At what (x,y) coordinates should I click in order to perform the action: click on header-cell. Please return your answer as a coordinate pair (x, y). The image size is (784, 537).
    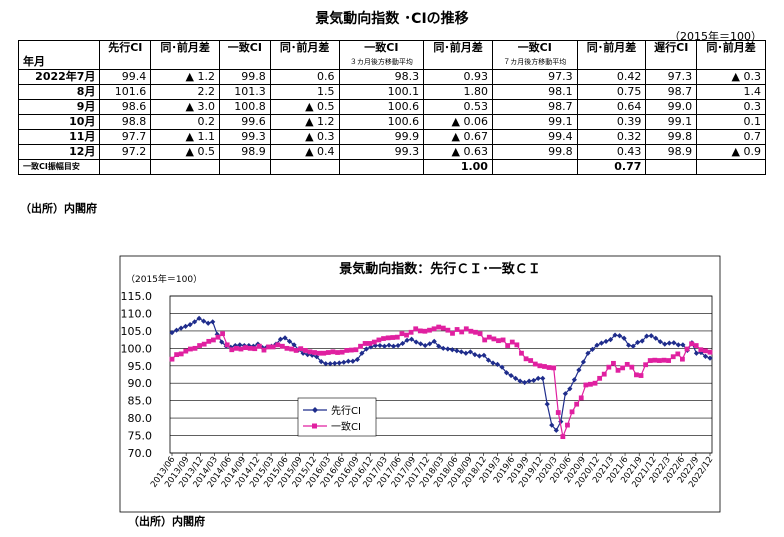
    Looking at the image, I should click on (59, 47).